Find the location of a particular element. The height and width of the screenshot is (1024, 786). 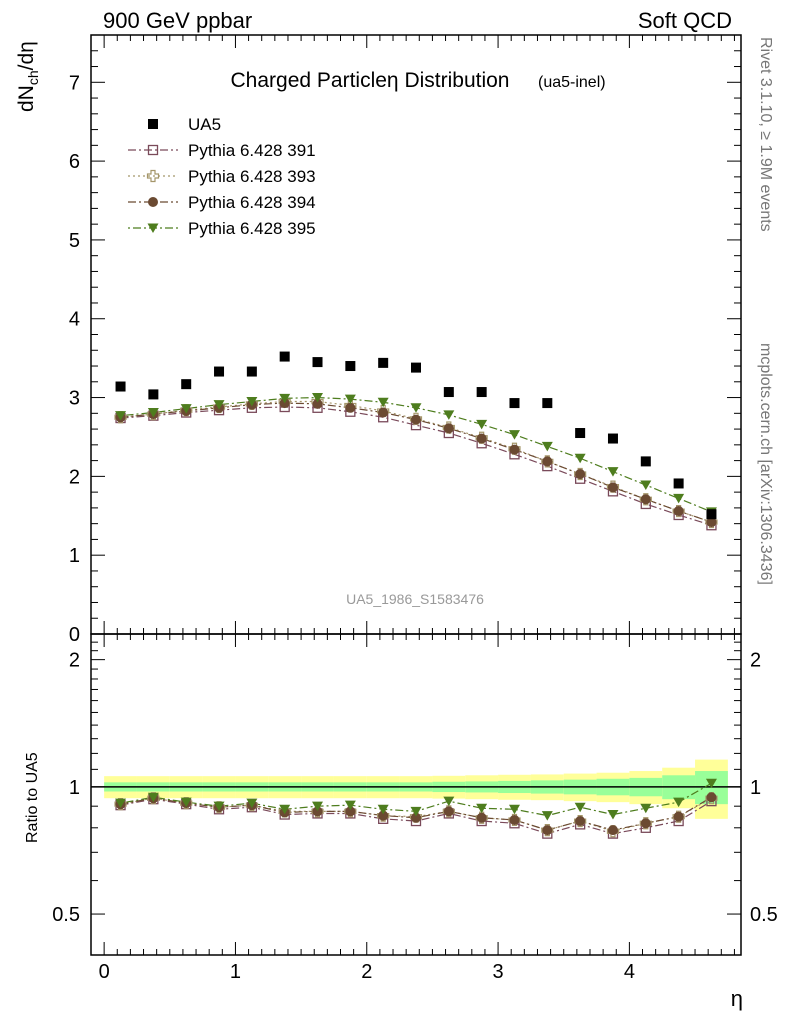

y-tick-label-ratio-right: 1 is located at coordinates (755, 788).